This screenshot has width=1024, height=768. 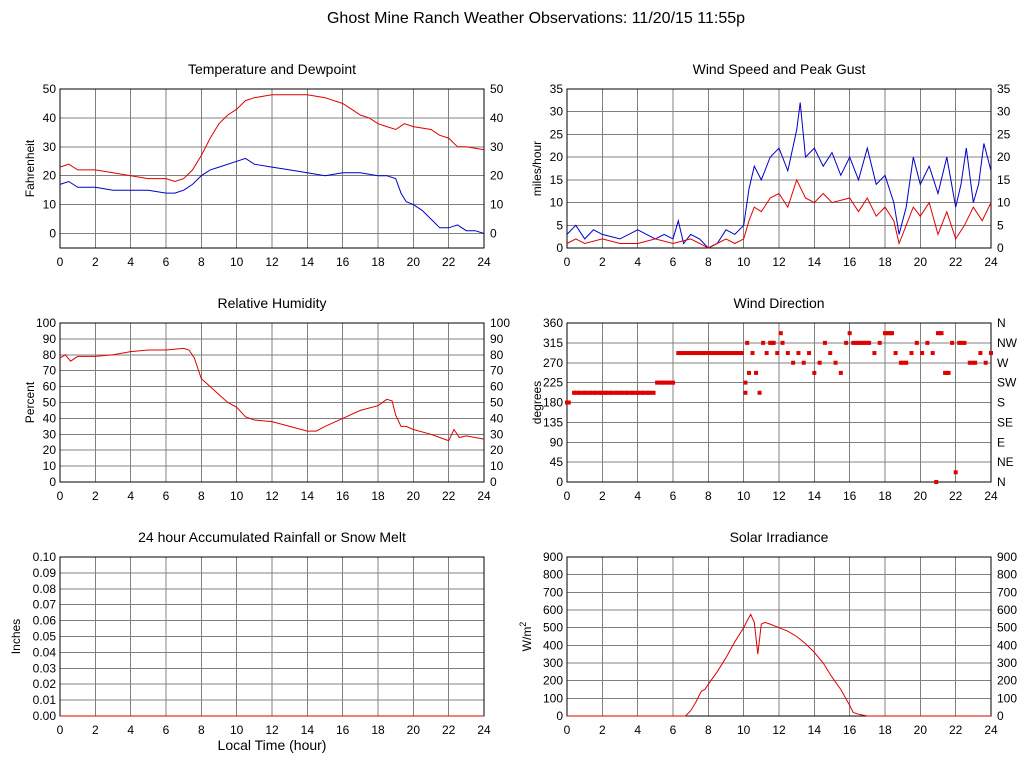 I want to click on y-tick-label: 0, so click(x=52, y=482).